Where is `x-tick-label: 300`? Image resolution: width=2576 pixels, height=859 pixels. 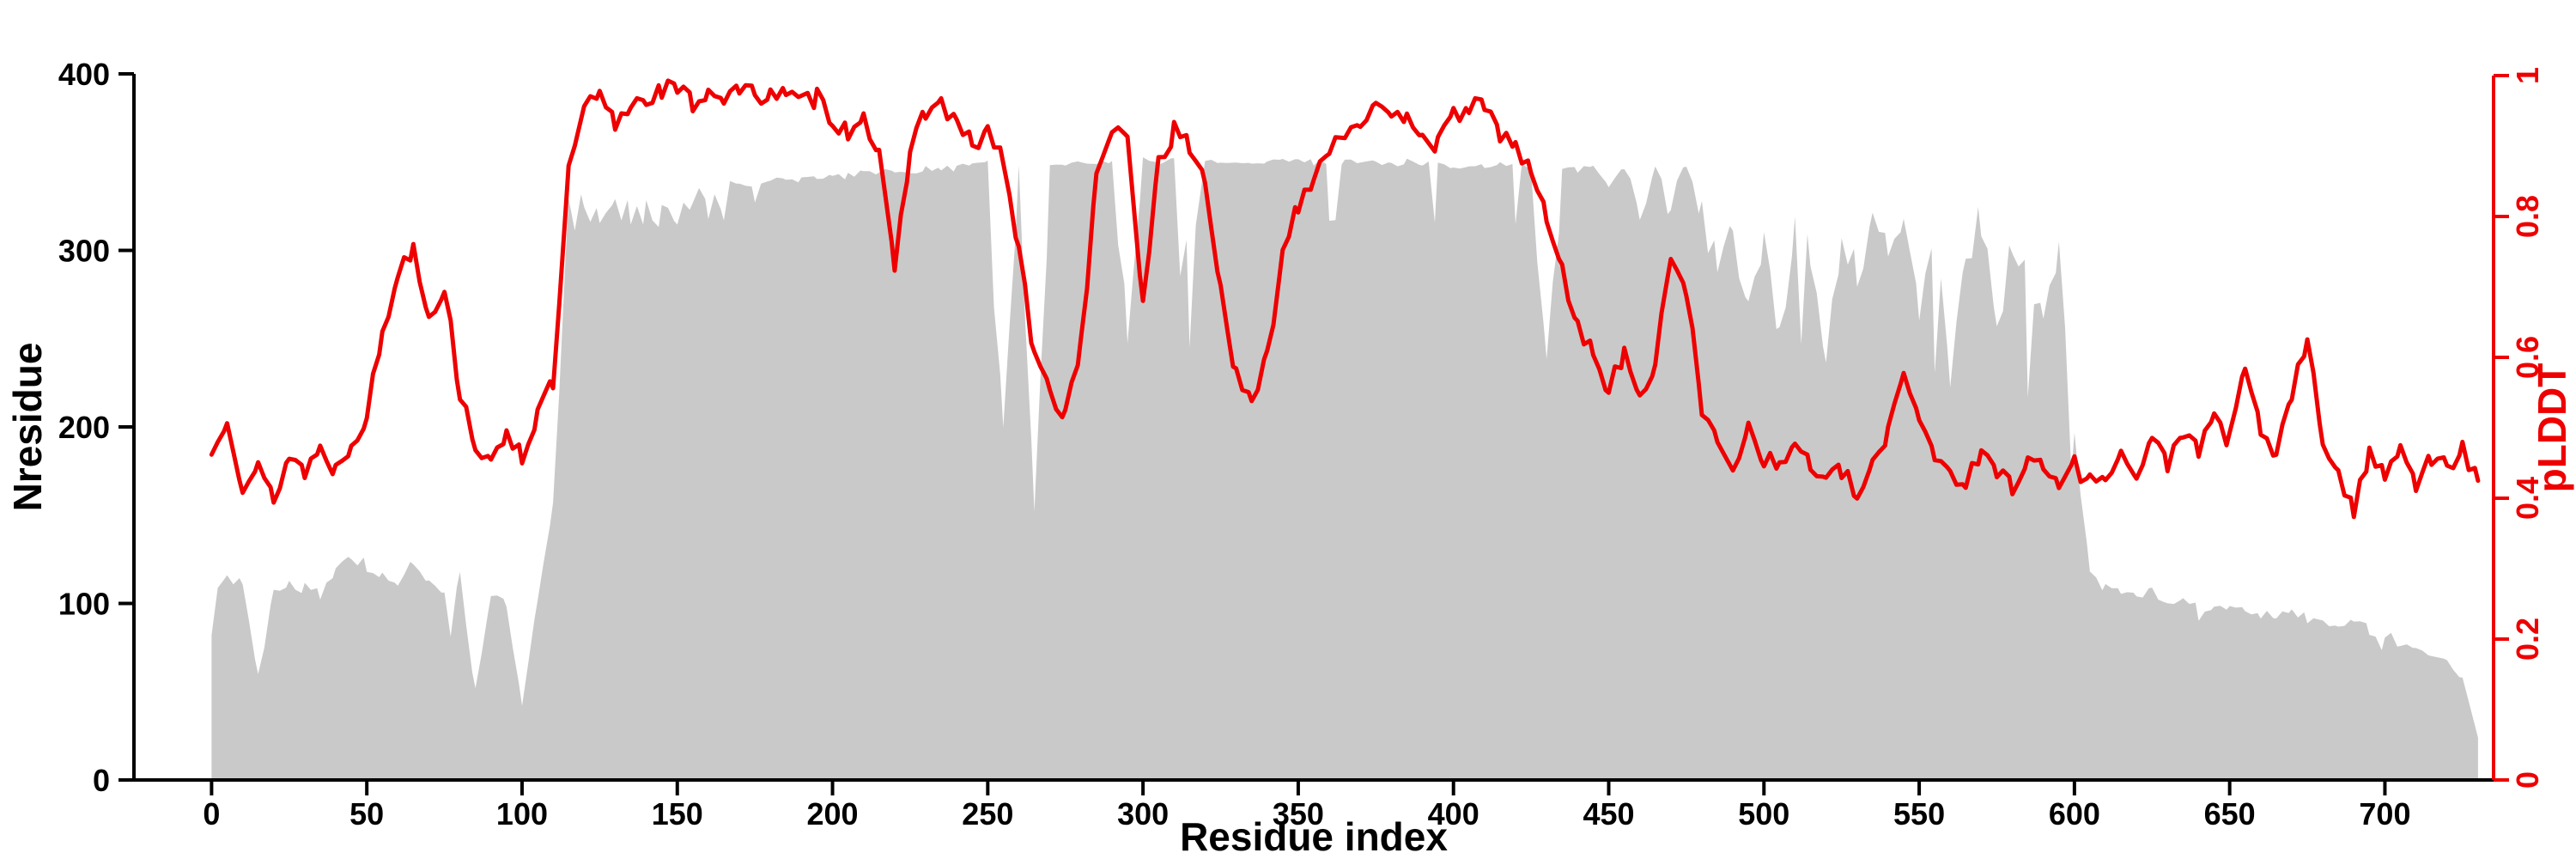 x-tick-label: 300 is located at coordinates (1143, 814).